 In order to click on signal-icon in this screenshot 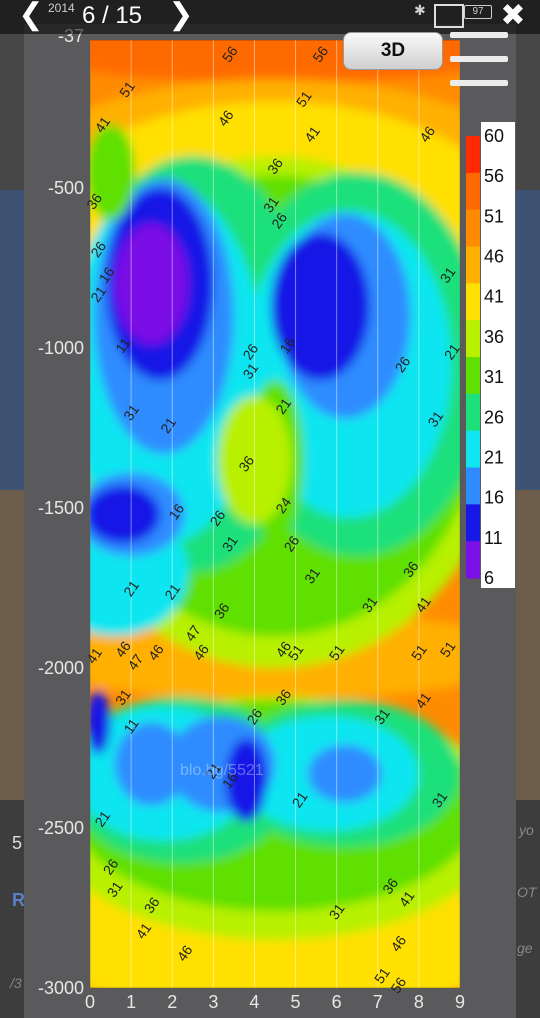, I will do `click(449, 16)`.